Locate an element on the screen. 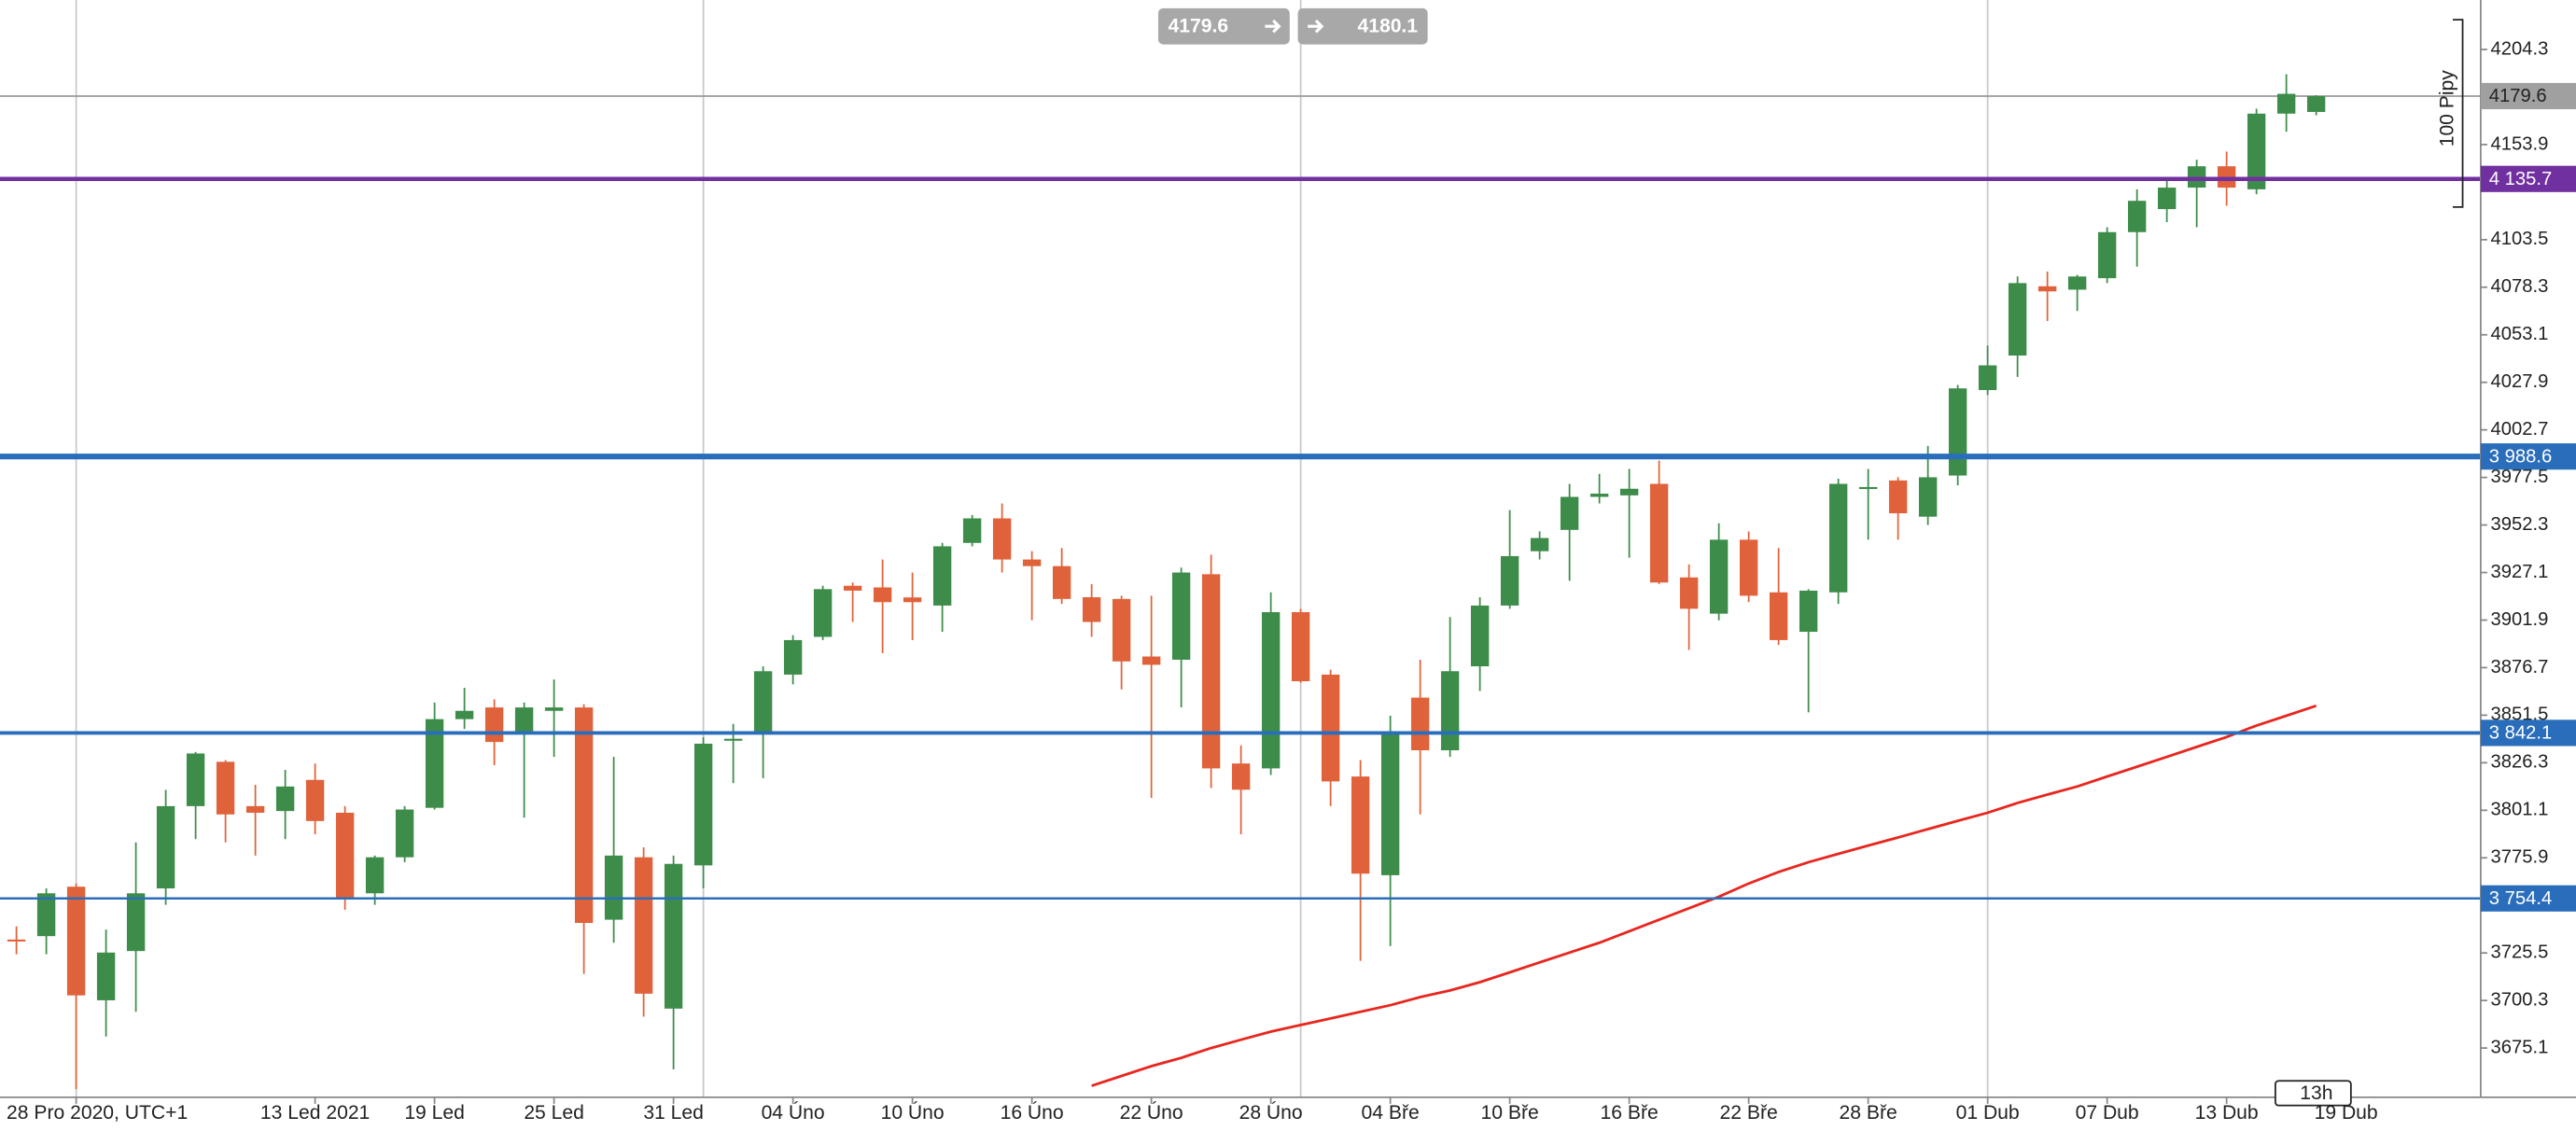 The image size is (2576, 1131). x-tick-label: 16 Úno is located at coordinates (1032, 1113).